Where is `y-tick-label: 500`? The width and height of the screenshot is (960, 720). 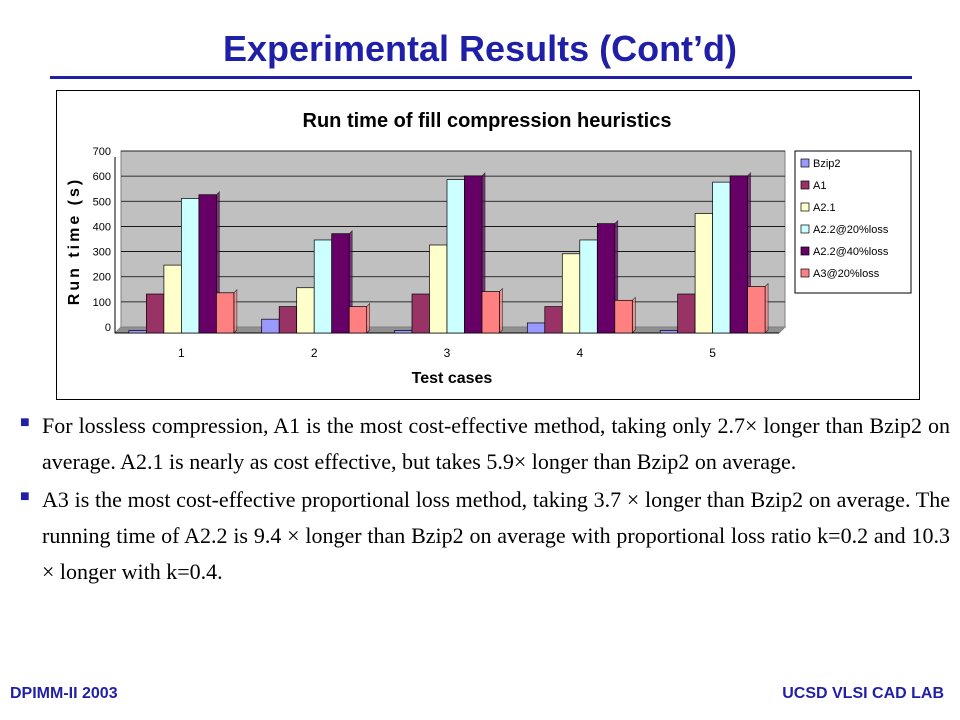
y-tick-label: 500 is located at coordinates (102, 202).